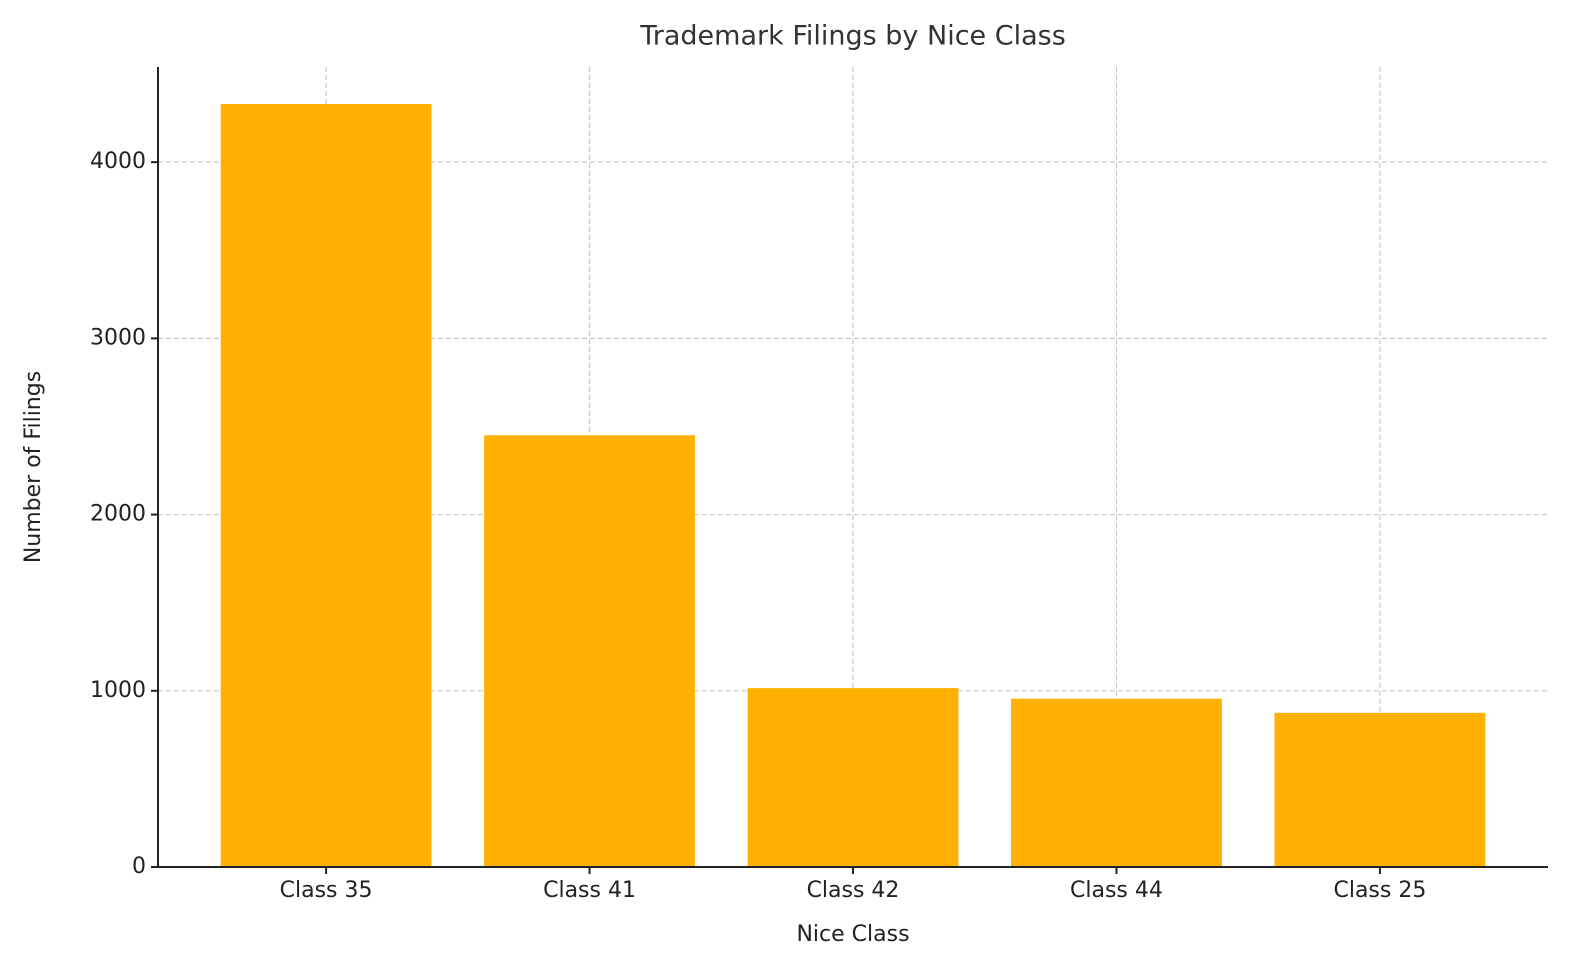 This screenshot has width=1580, height=980. Describe the element at coordinates (33, 467) in the screenshot. I see `y-axis-label: Number of Filings` at that location.